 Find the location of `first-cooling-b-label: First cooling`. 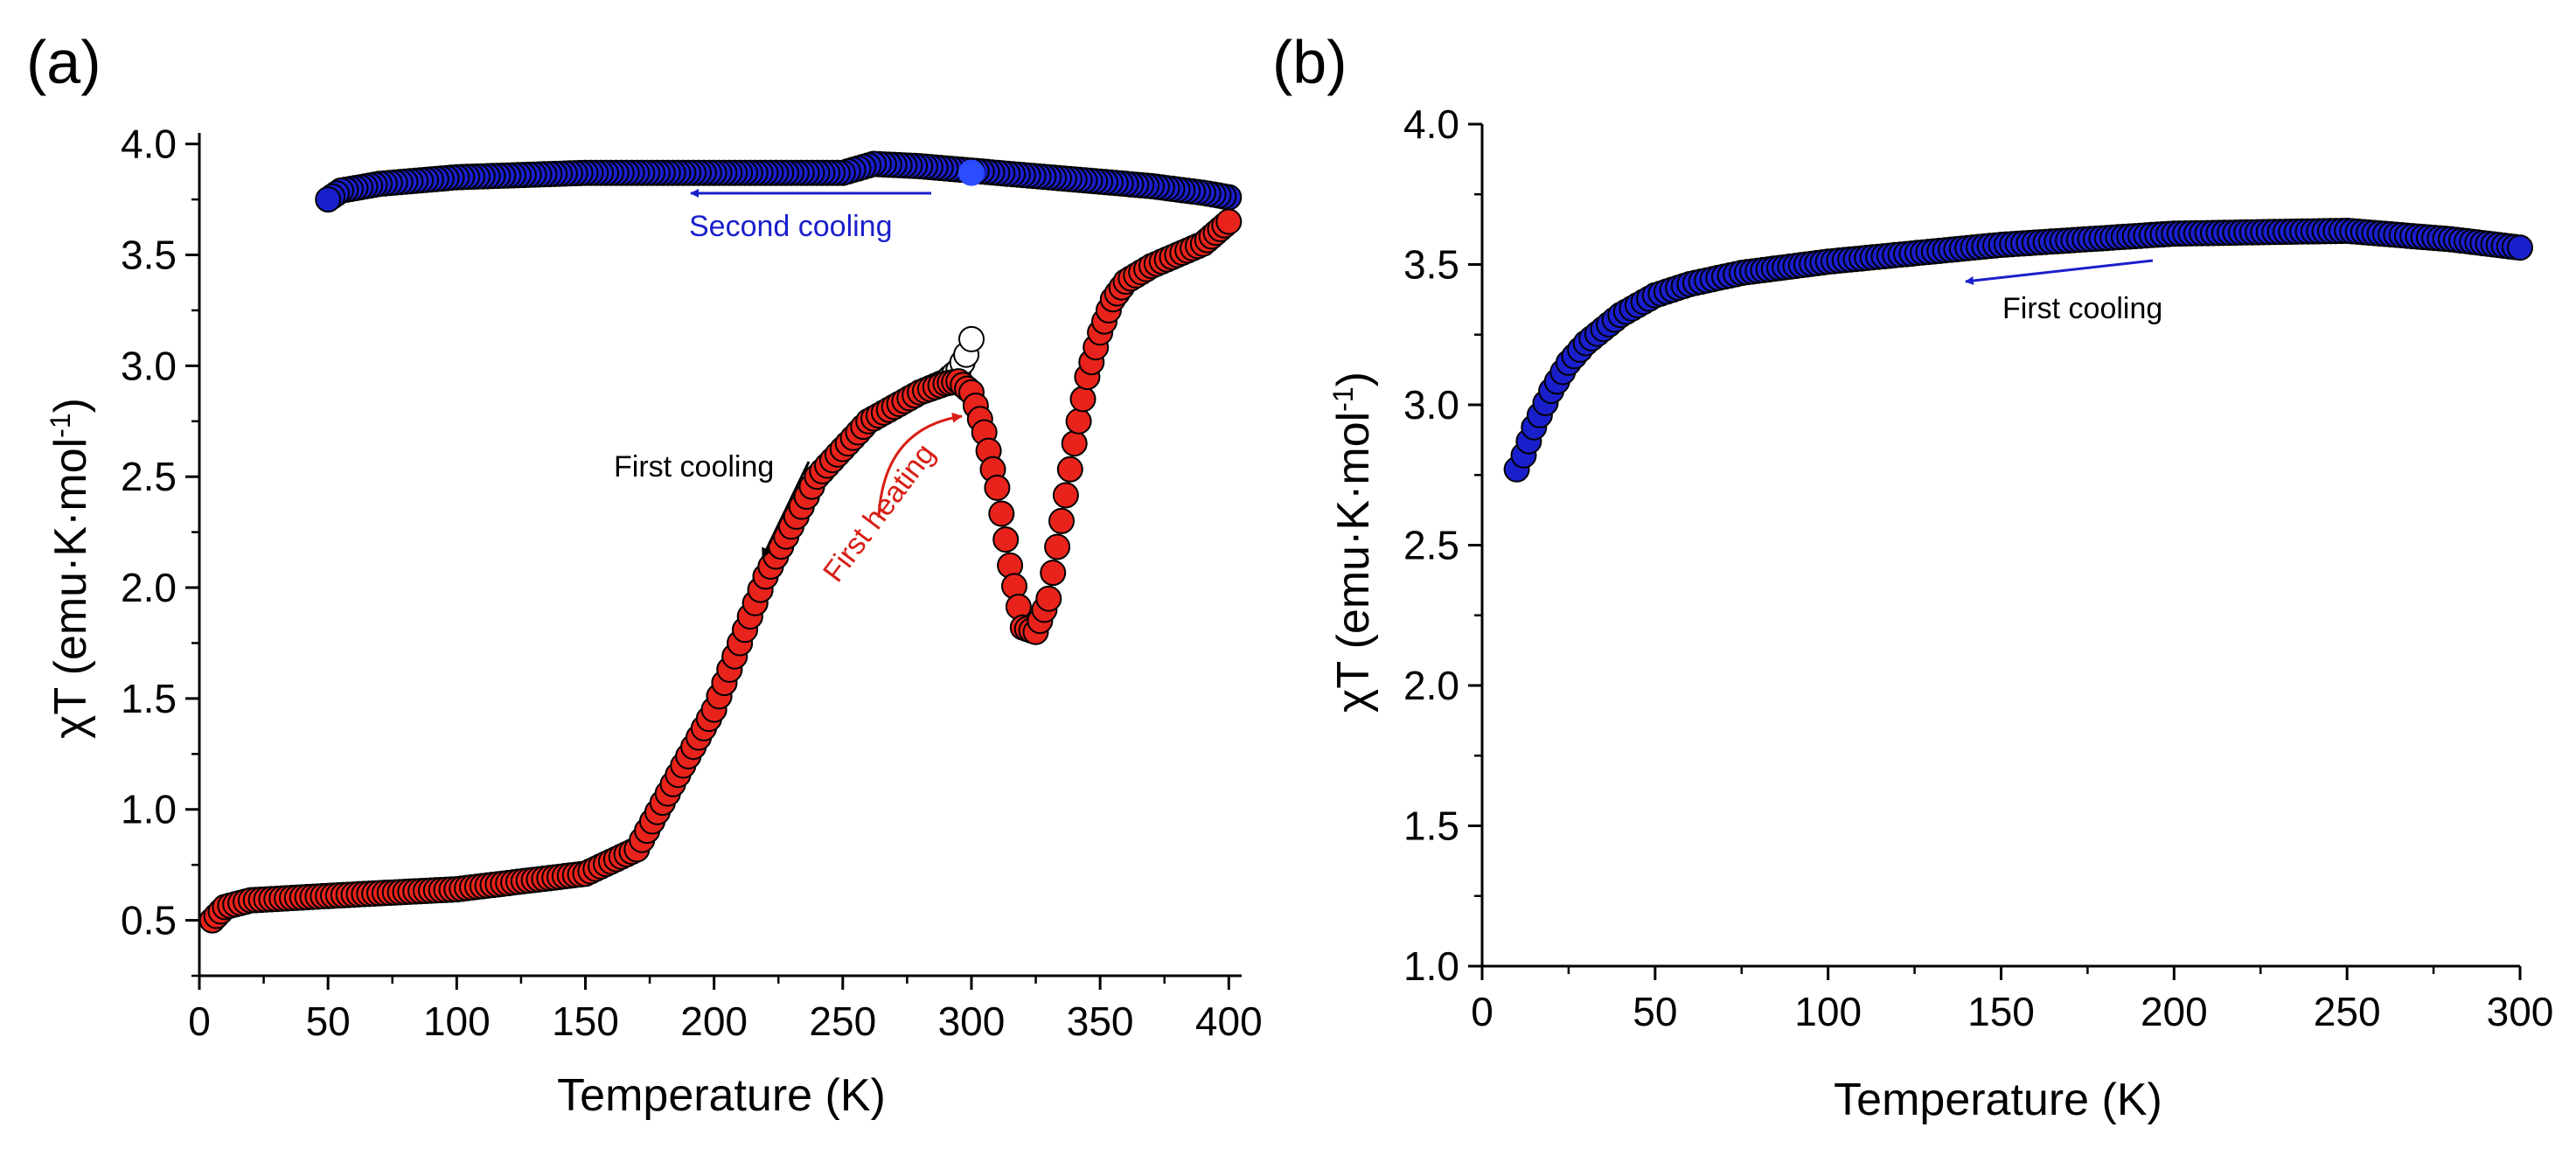

first-cooling-b-label: First cooling is located at coordinates (2082, 308).